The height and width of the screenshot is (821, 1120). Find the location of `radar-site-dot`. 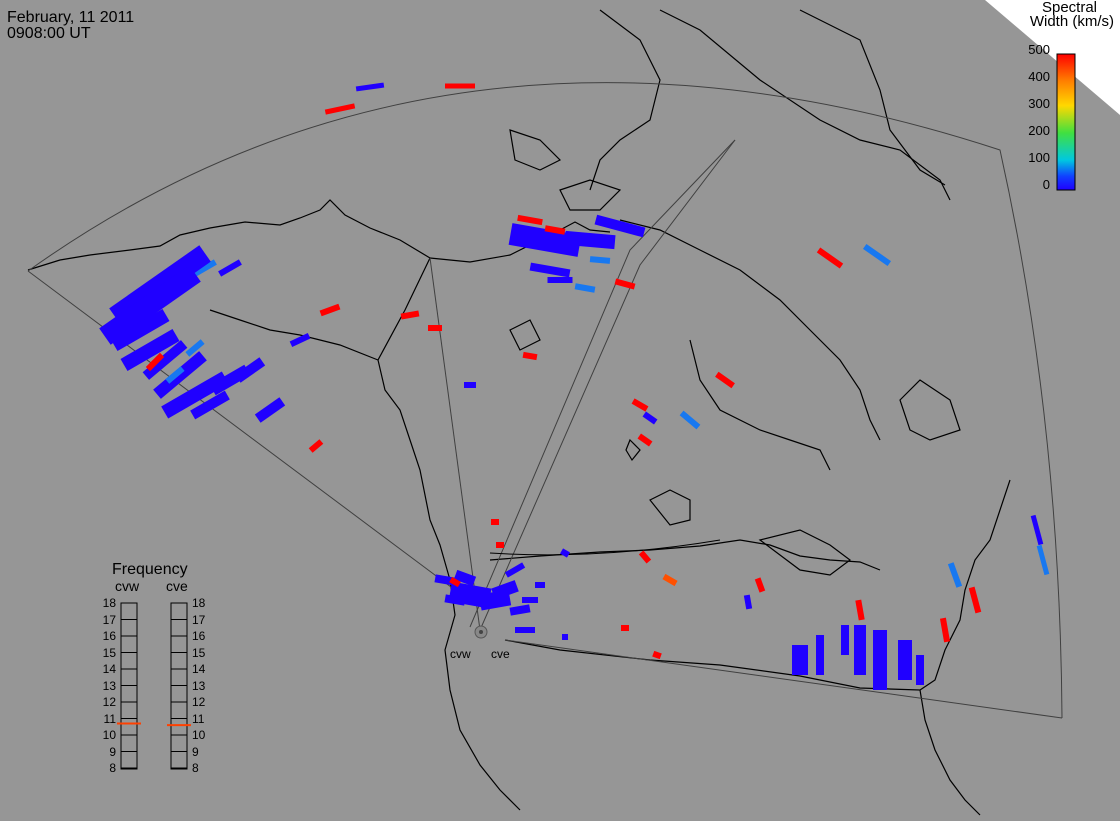

radar-site-dot is located at coordinates (481, 632).